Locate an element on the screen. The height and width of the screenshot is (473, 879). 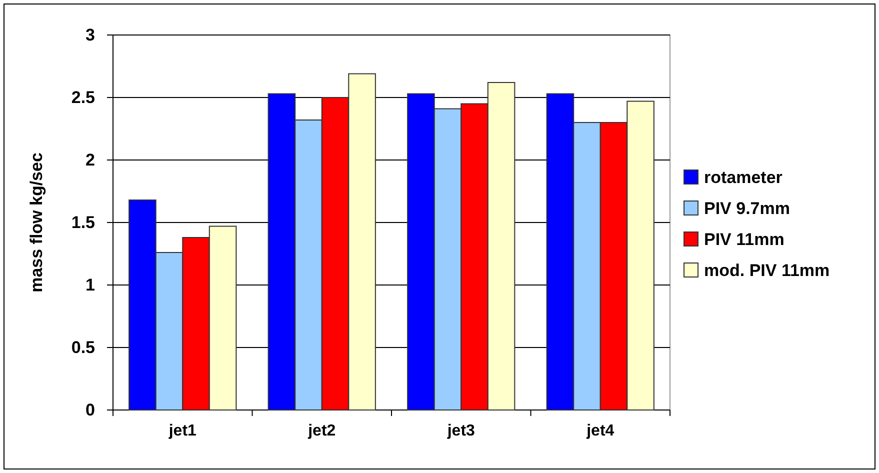
y-tick-label: 1.5 is located at coordinates (83, 222).